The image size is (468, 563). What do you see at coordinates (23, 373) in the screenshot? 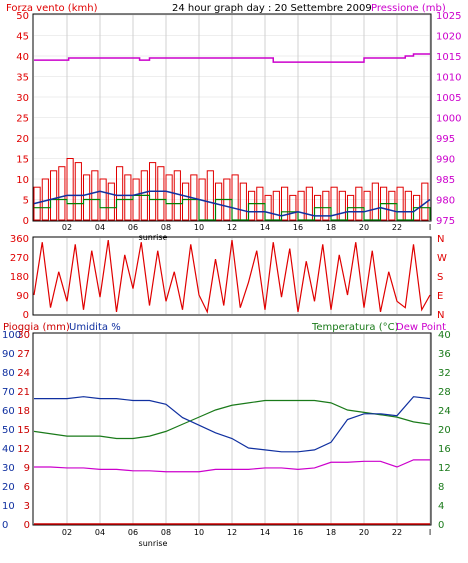
I see `rain-y-tick-24: 24` at bounding box center [23, 373].